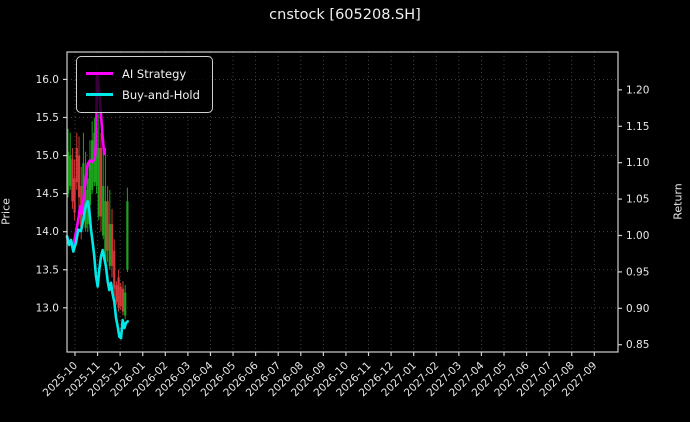  I want to click on price-tick-label: 15.5, so click(47, 118).